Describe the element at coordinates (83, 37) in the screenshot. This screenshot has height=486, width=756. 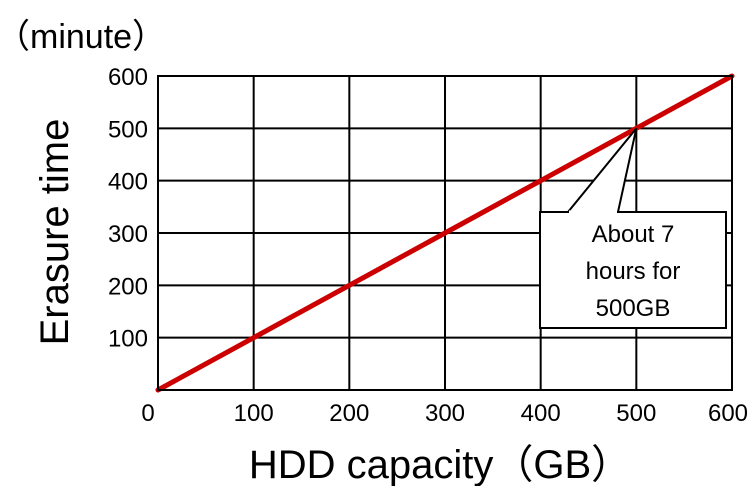
I see `y-unit-label: （minute）` at that location.